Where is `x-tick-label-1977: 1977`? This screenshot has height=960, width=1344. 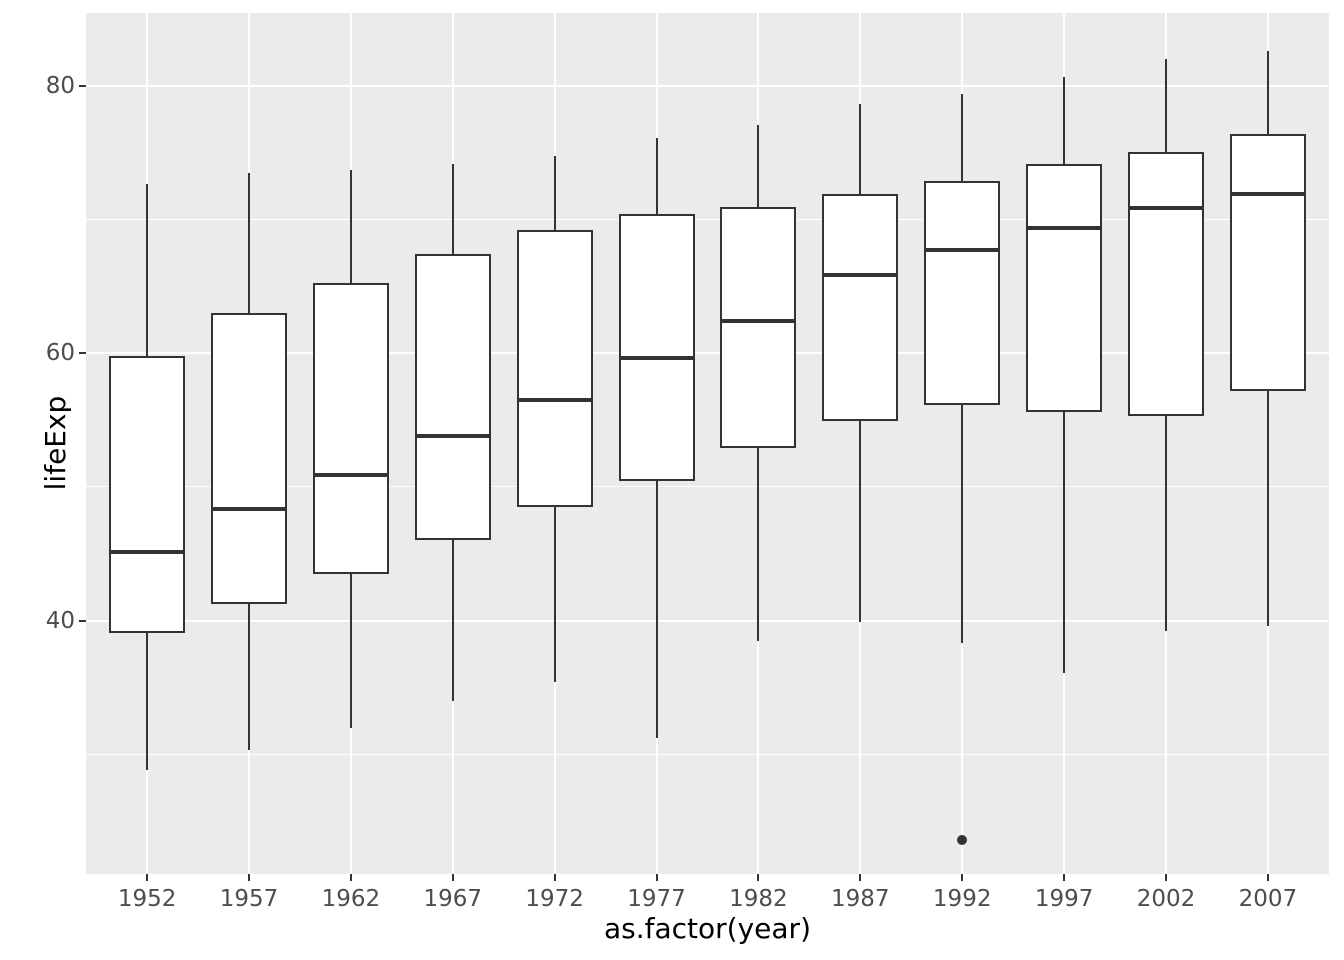 x-tick-label-1977: 1977 is located at coordinates (656, 899).